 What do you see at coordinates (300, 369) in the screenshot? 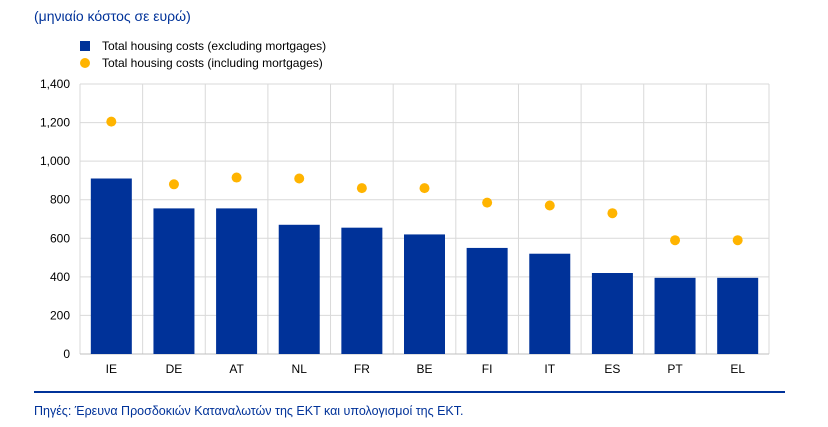
I see `x-tick-label: NL` at bounding box center [300, 369].